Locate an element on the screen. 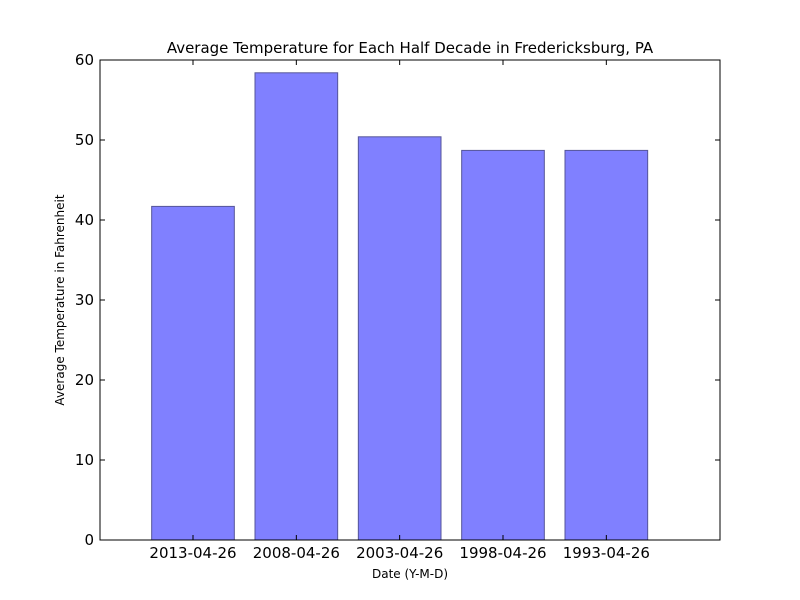 The image size is (800, 600). x-tick-label: 1998-04-26 is located at coordinates (502, 553).